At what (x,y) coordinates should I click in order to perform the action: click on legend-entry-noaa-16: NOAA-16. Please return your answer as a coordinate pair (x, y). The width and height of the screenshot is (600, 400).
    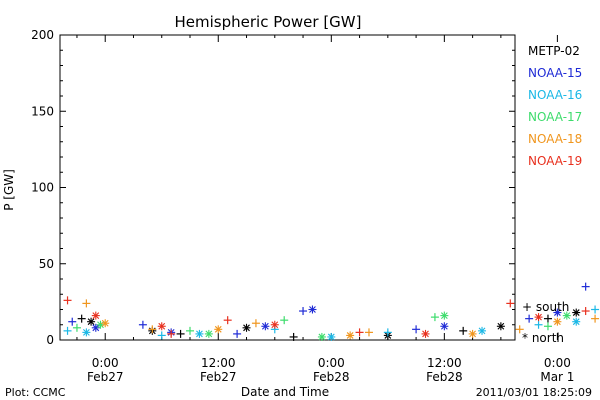
    Looking at the image, I should click on (555, 95).